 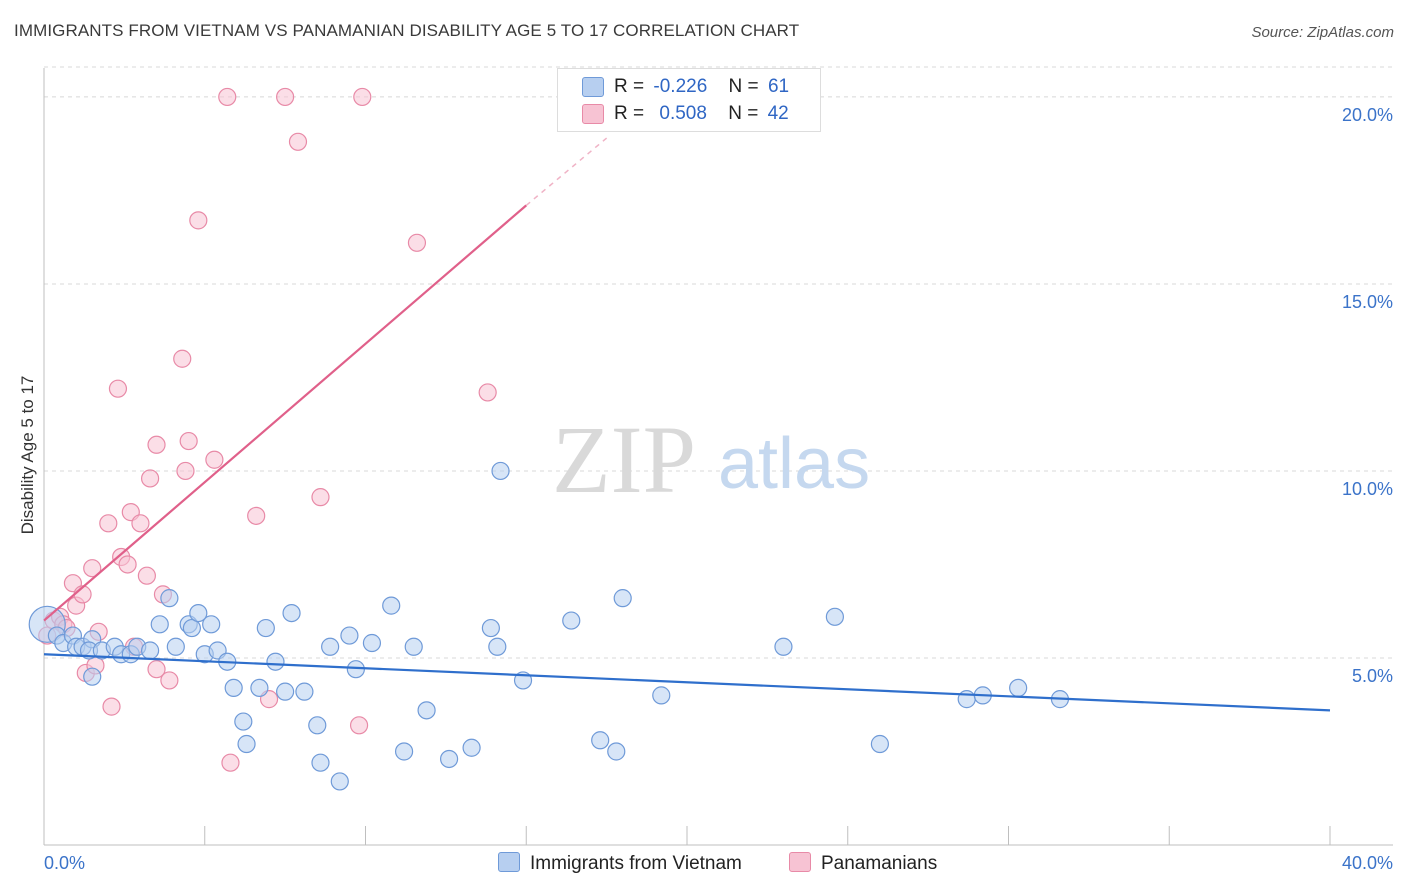 I want to click on trend-line-panamanians-extension, so click(x=566, y=171).